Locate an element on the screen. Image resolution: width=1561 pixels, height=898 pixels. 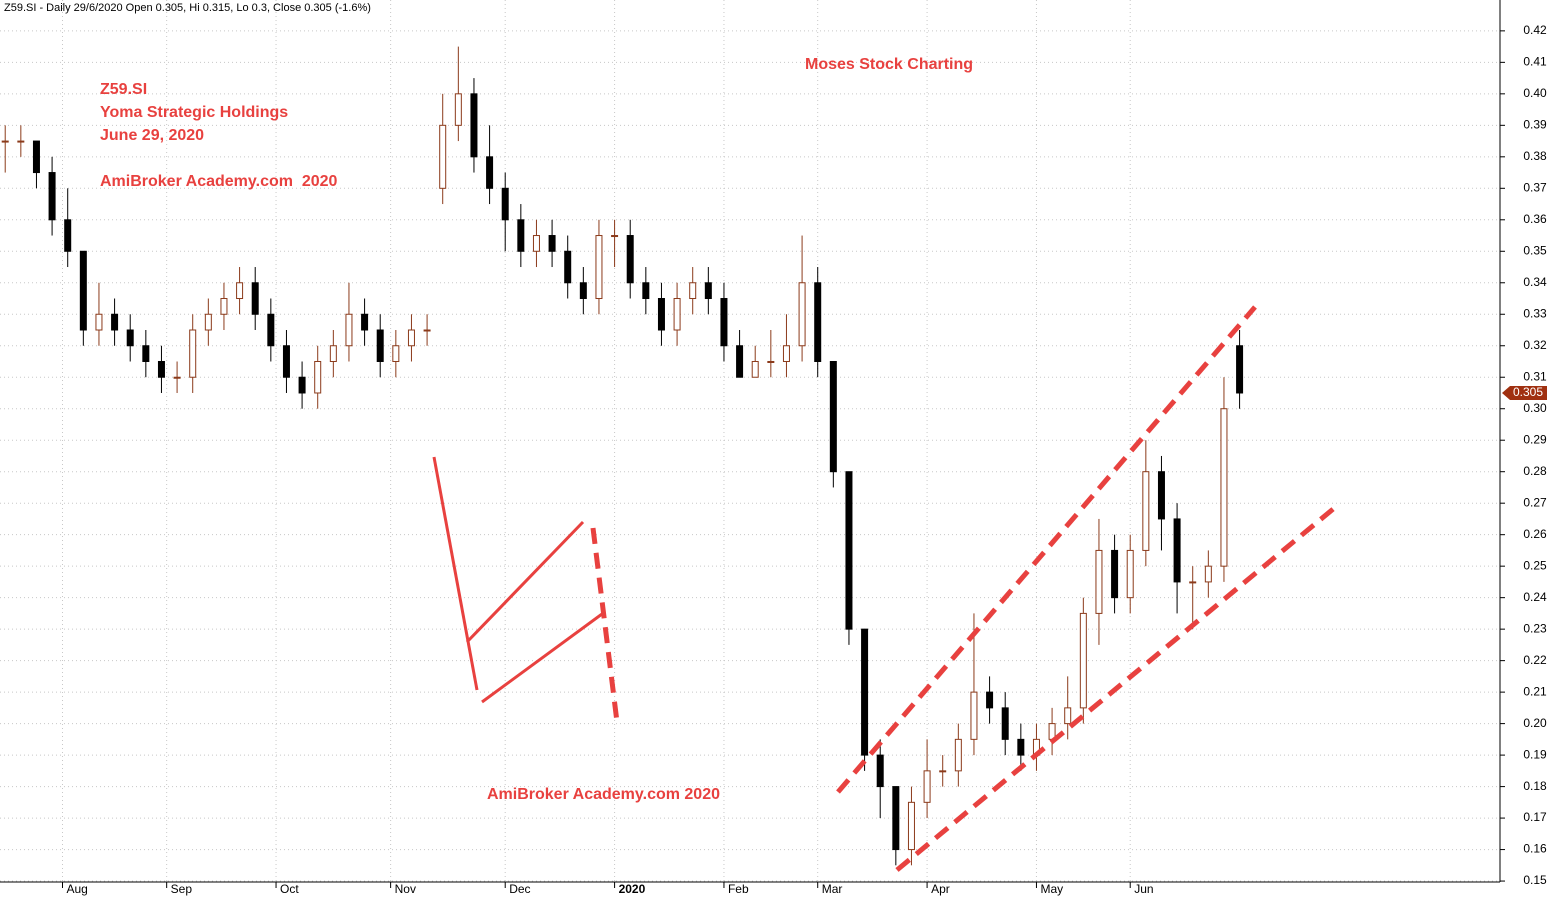
y-tick-label: 0.34 is located at coordinates (1535, 282).